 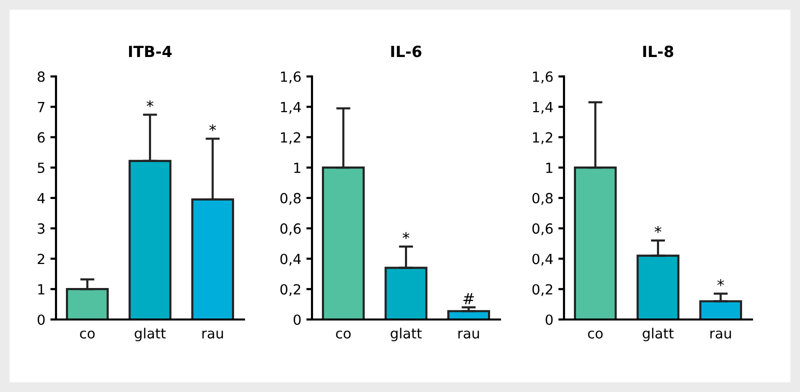 What do you see at coordinates (41, 107) in the screenshot?
I see `y-tick-label: 7` at bounding box center [41, 107].